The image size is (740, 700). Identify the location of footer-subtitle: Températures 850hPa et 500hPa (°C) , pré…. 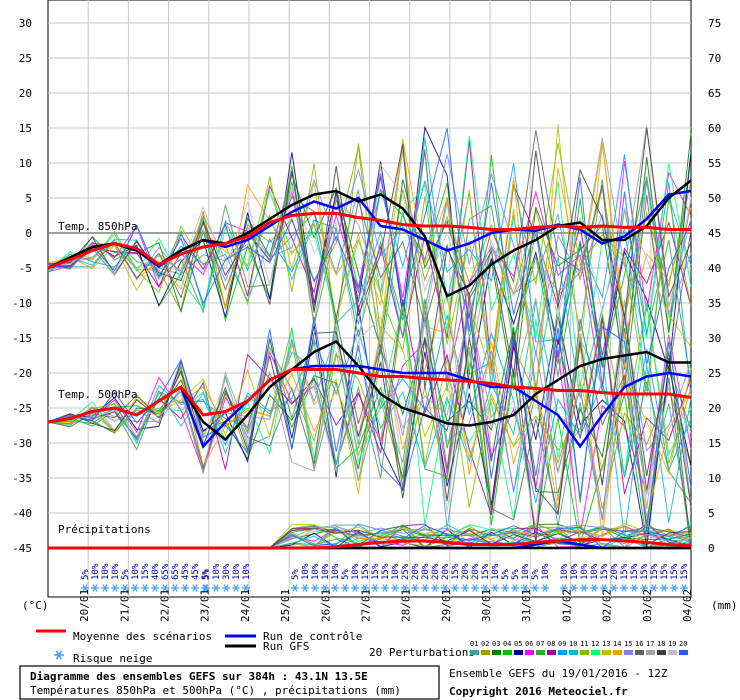
(215, 690).